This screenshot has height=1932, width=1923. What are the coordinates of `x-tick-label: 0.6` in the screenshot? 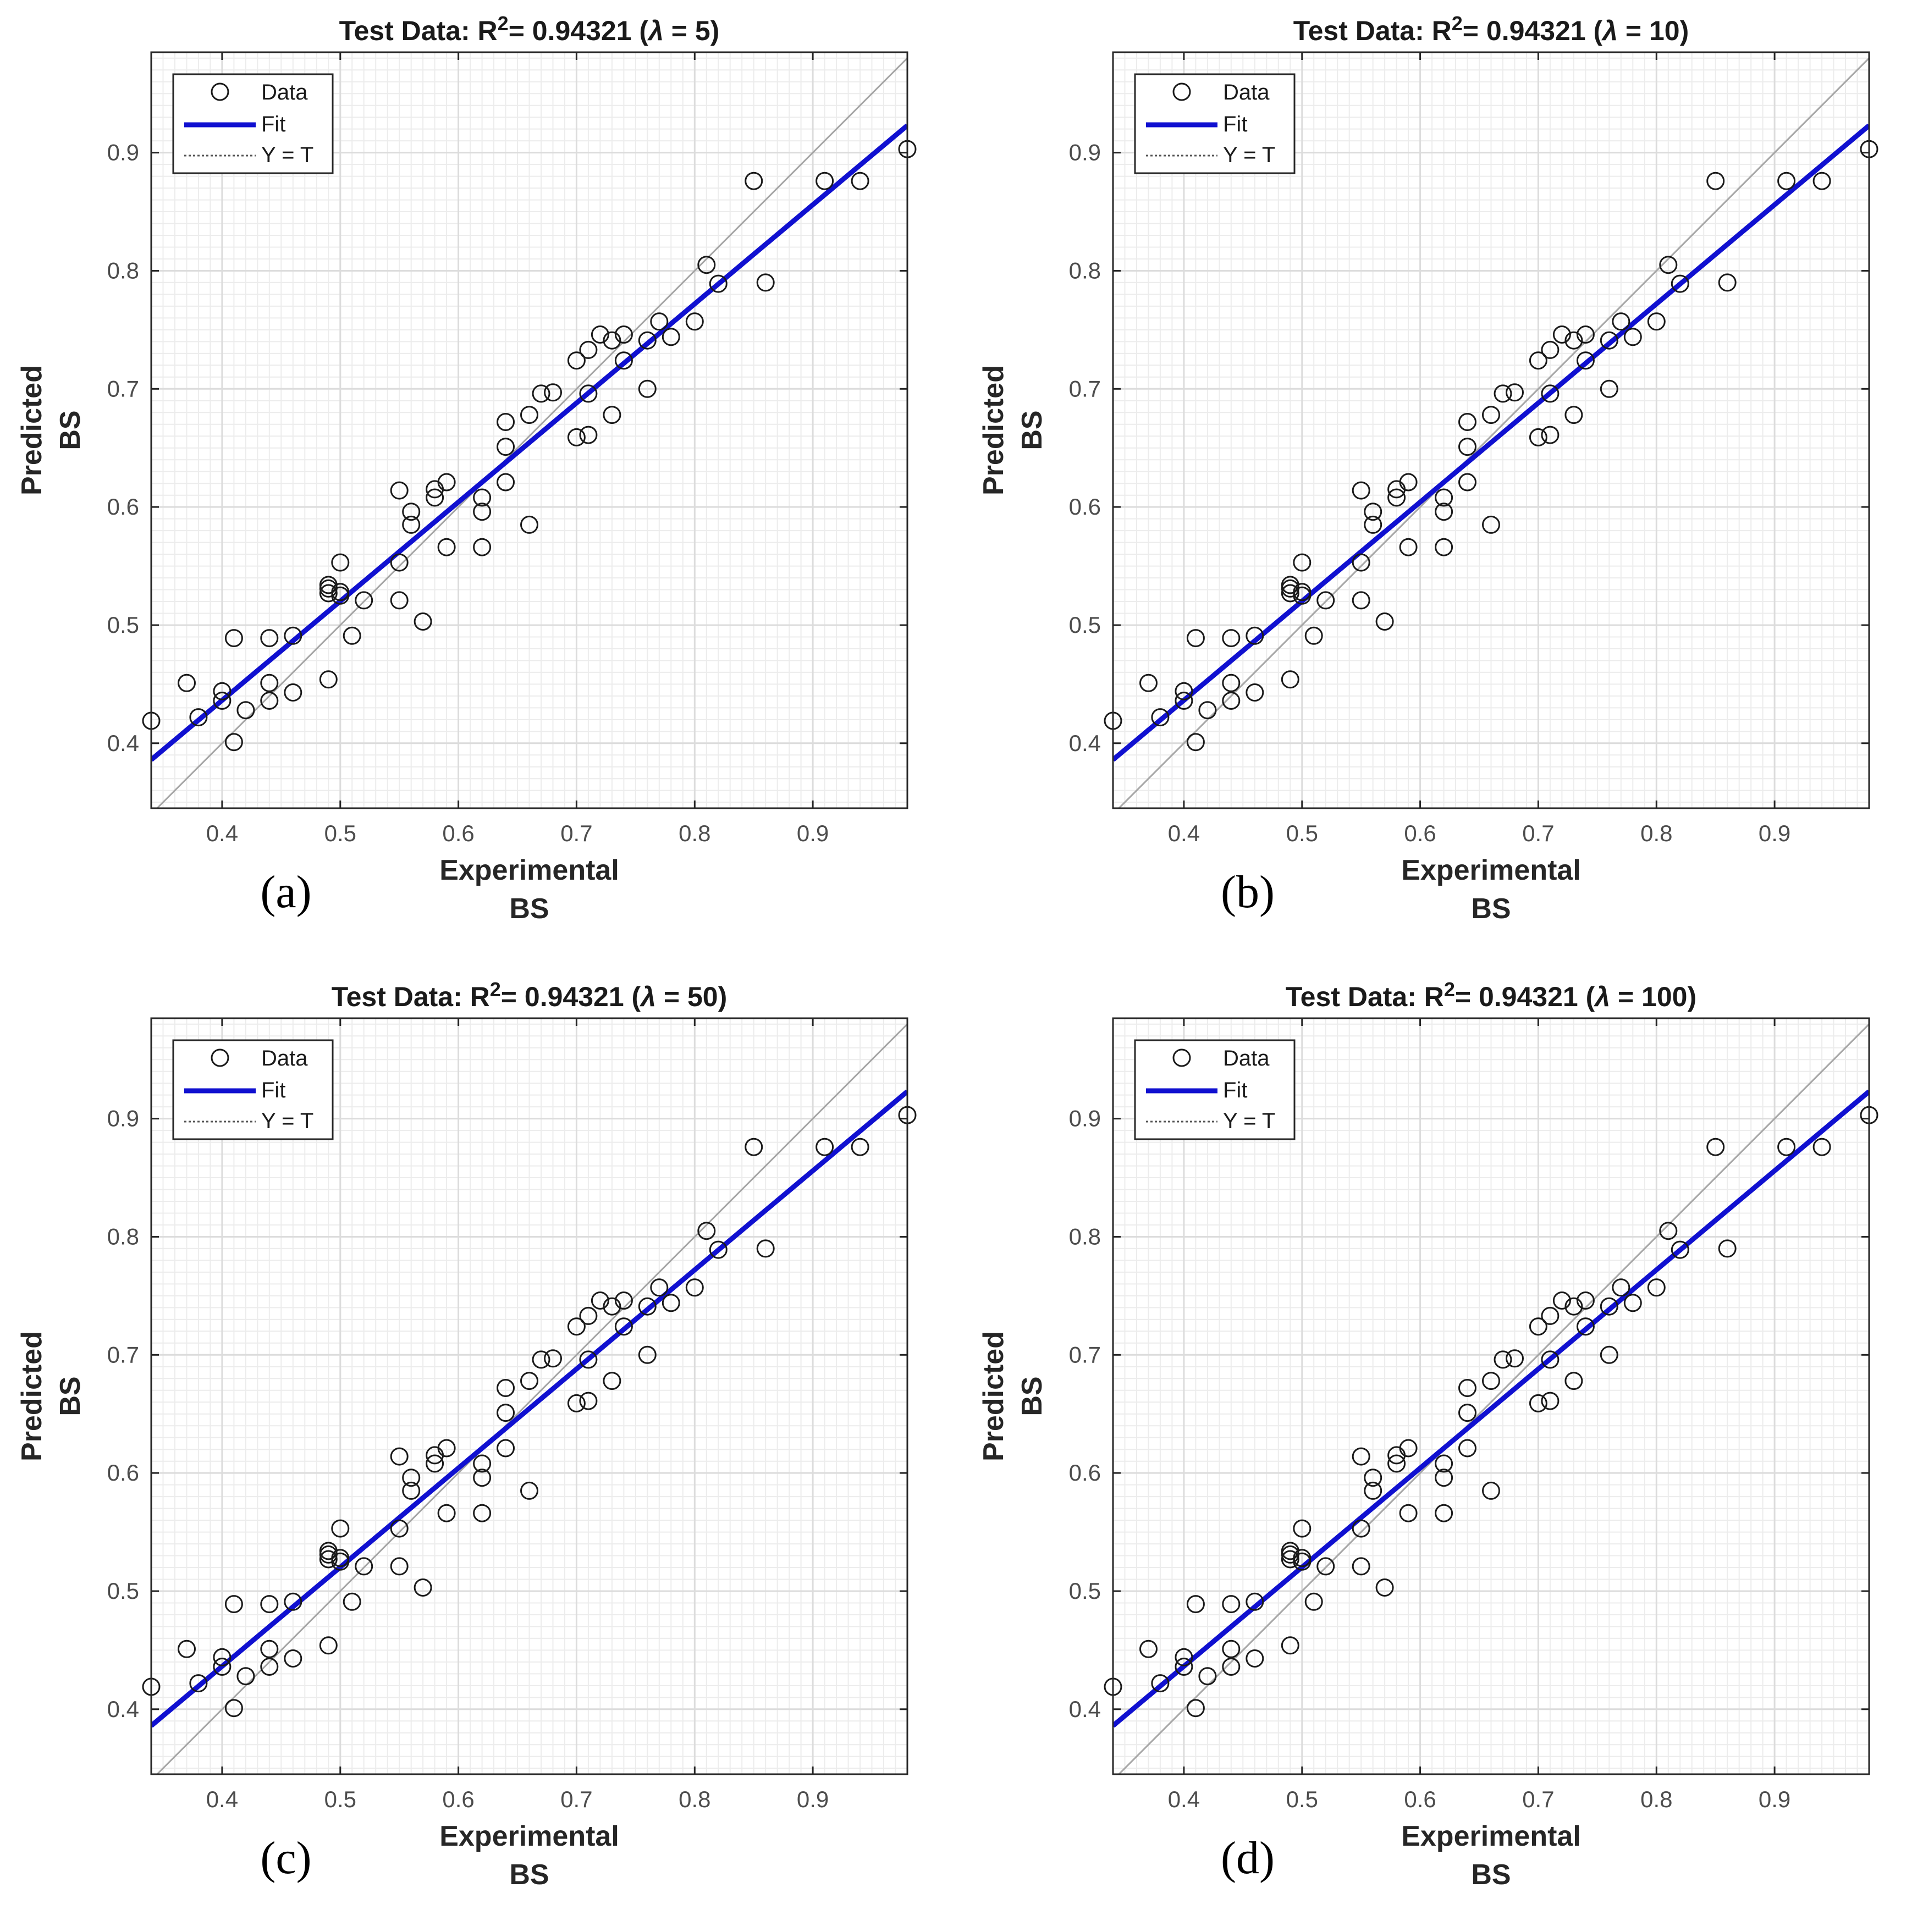 It's located at (1420, 1799).